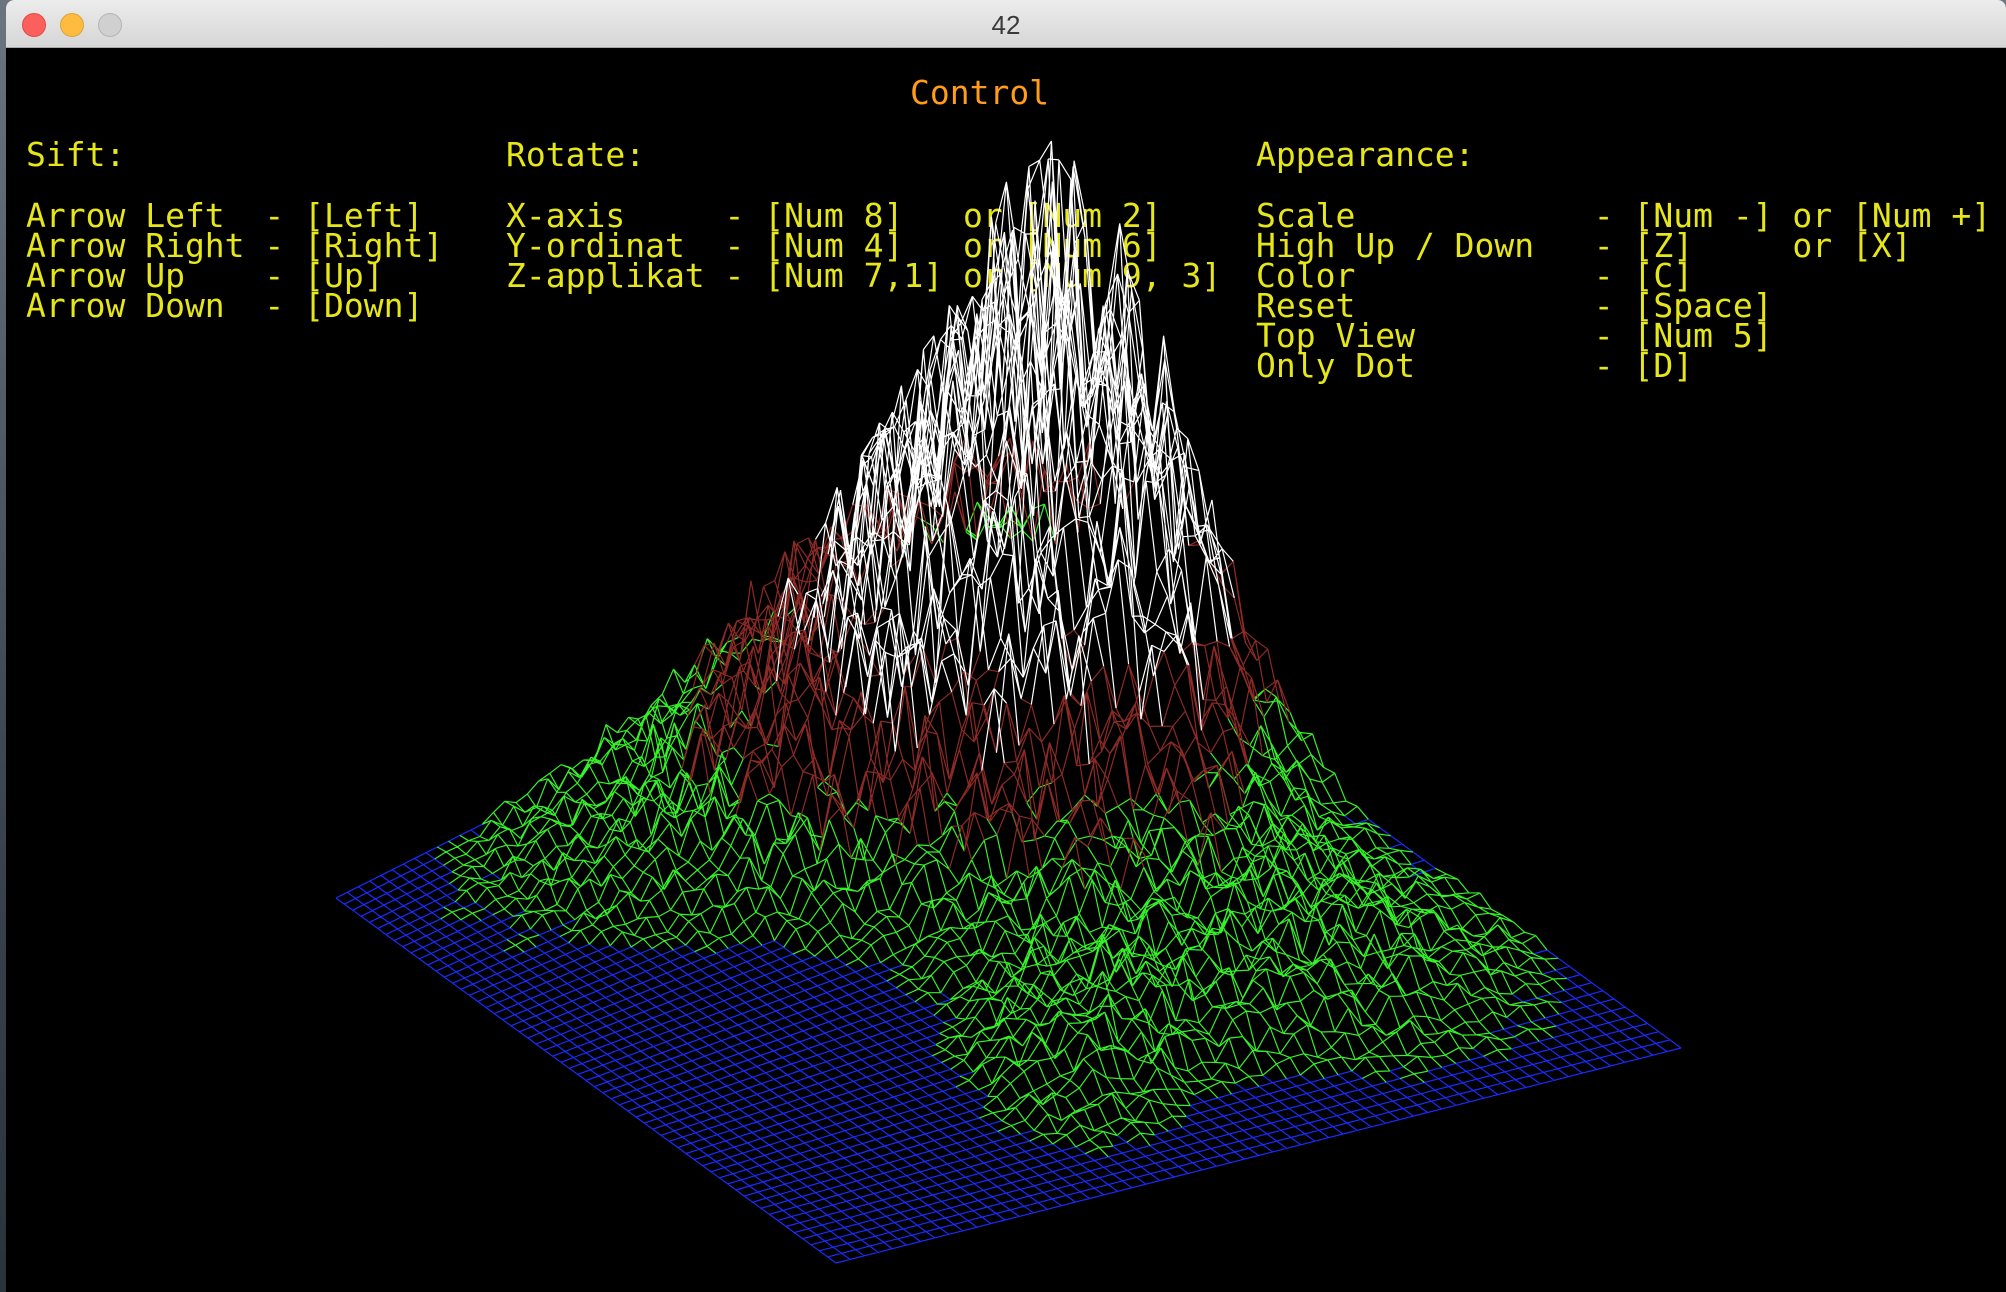 The image size is (2006, 1292). What do you see at coordinates (72, 25) in the screenshot?
I see `minimize-button` at bounding box center [72, 25].